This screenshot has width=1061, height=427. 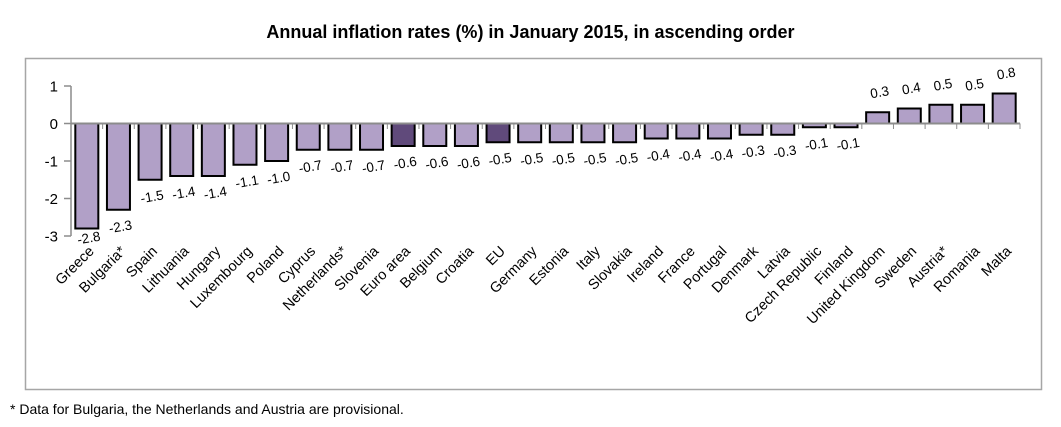 I want to click on bar-eu, so click(x=498, y=133).